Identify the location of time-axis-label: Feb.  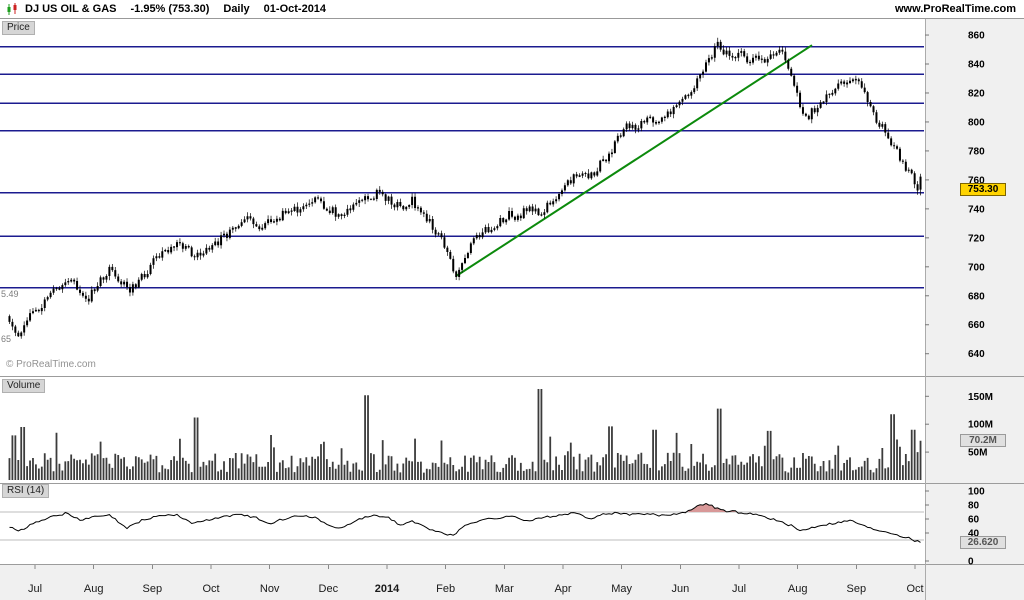
(445, 589).